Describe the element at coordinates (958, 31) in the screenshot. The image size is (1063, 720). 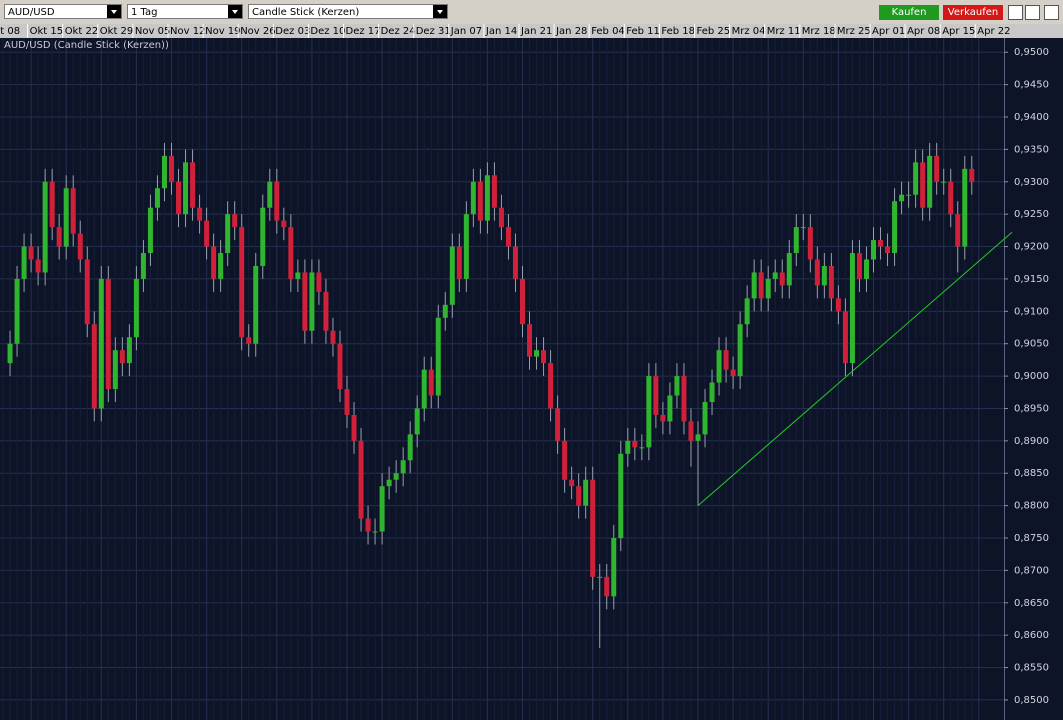
I see `x-tick-label: Apr 15` at that location.